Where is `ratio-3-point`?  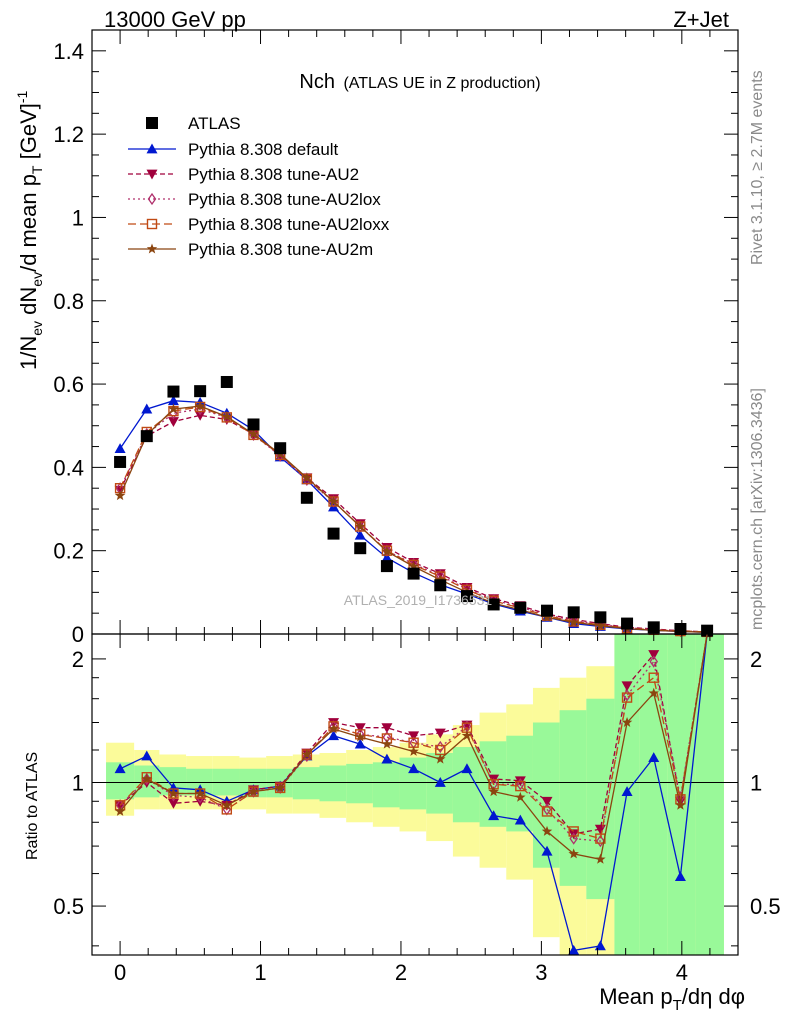 ratio-3-point is located at coordinates (654, 661).